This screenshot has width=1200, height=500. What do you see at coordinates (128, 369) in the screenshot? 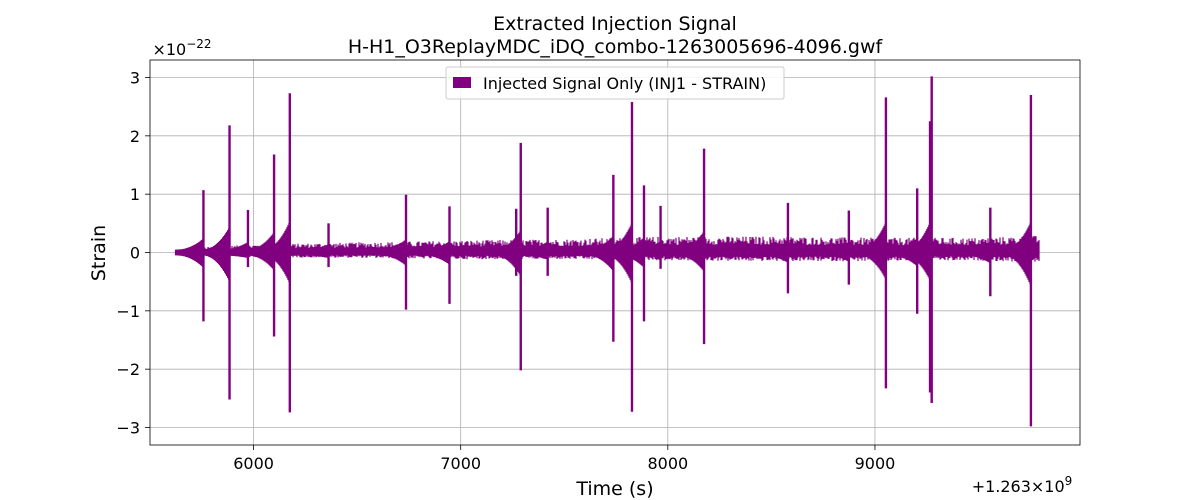
I see `y-tick-label: −2` at bounding box center [128, 369].